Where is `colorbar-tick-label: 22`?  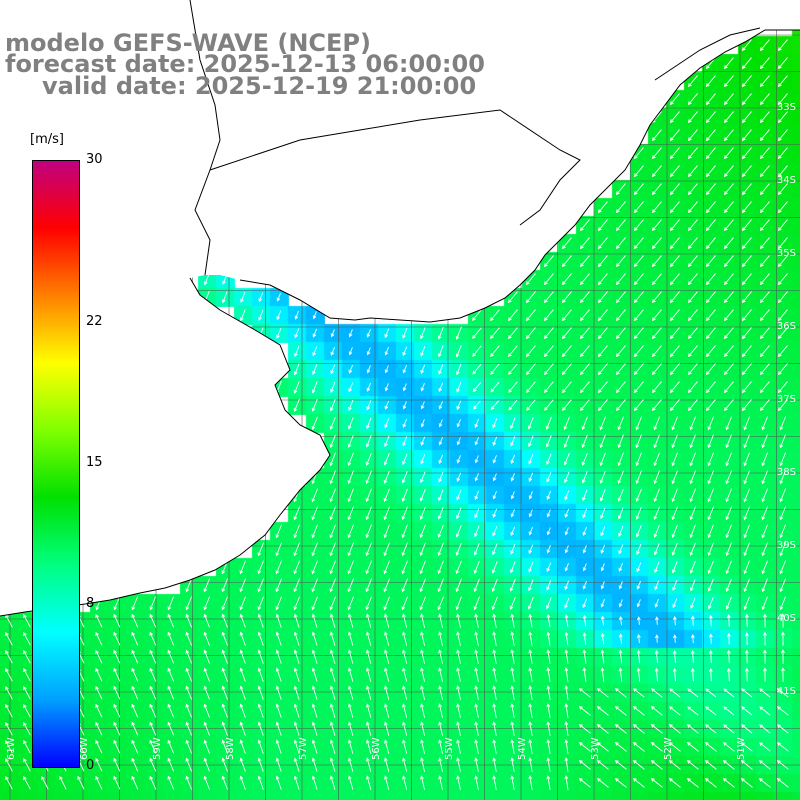 colorbar-tick-label: 22 is located at coordinates (94, 321).